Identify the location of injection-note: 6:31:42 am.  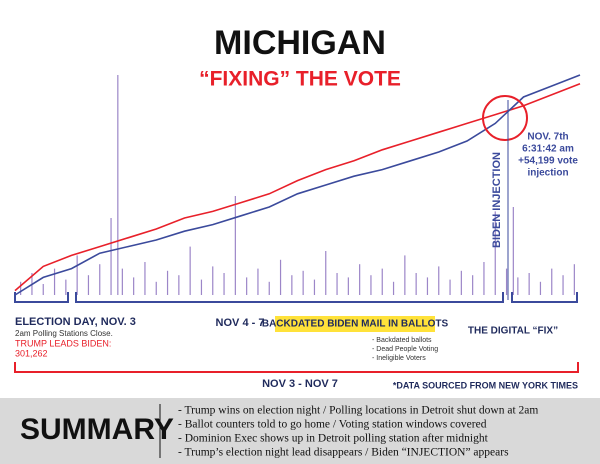
(548, 149).